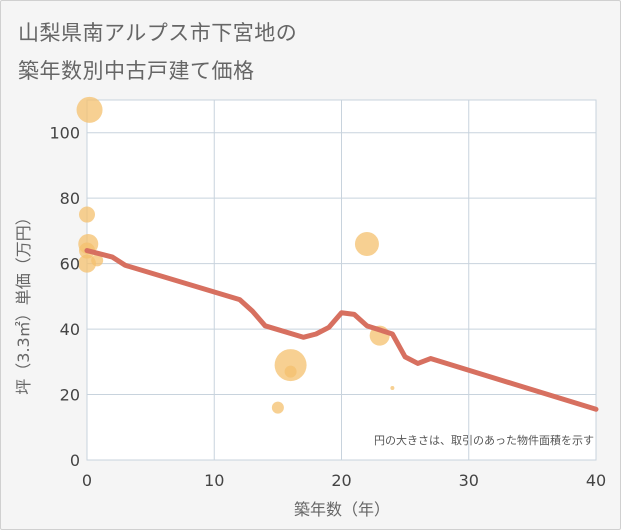 The height and width of the screenshot is (530, 621). Describe the element at coordinates (70, 264) in the screenshot. I see `y-tick-label: 60` at that location.